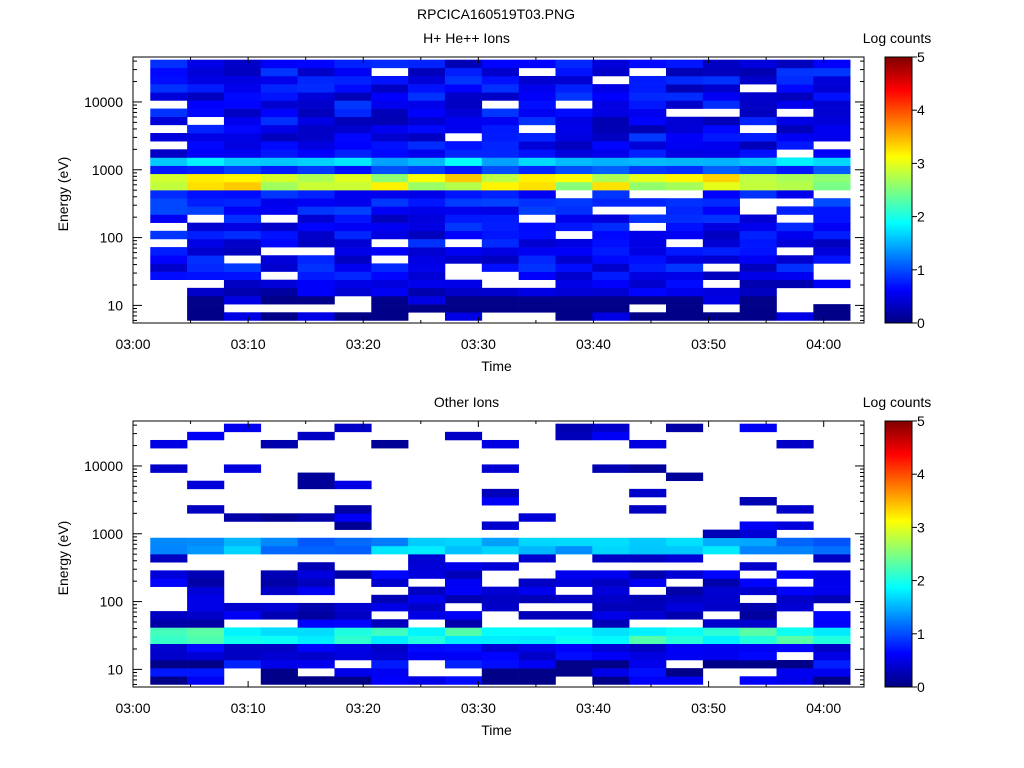  What do you see at coordinates (63, 194) in the screenshot?
I see `y-axis-label: Energy (eV)` at bounding box center [63, 194].